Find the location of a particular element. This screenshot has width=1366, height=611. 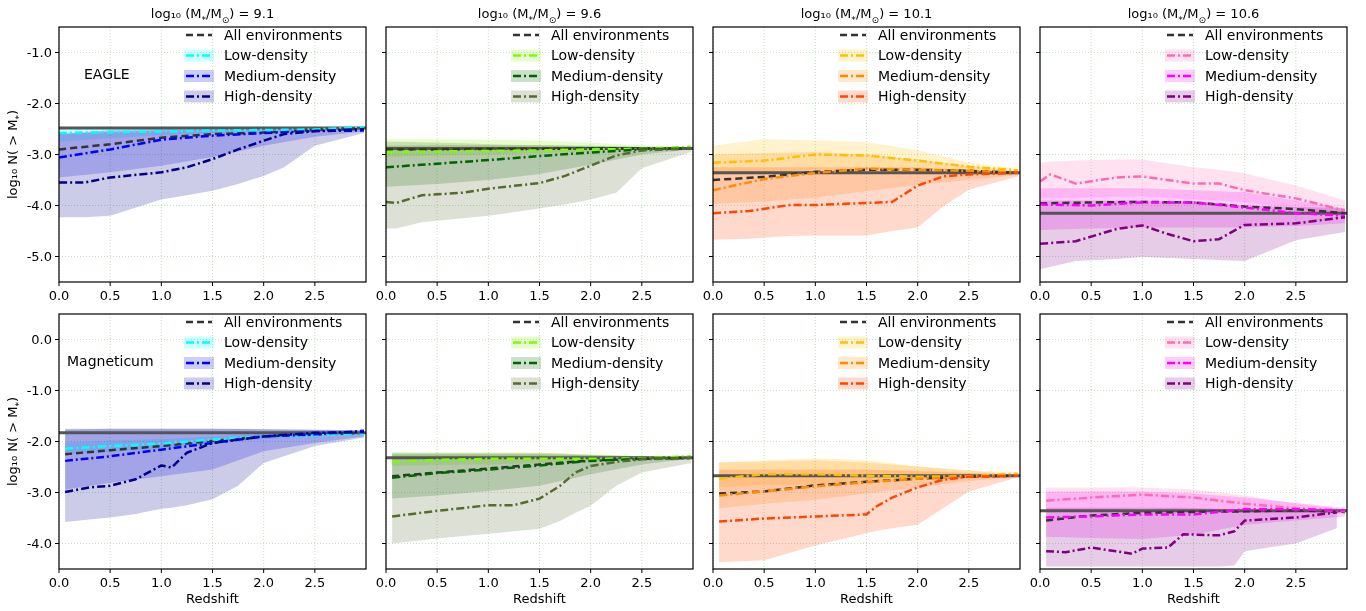

chart-title: log₁₀ (M$_{*}$/M$_{⊙}$) = 10.6 is located at coordinates (1193, 15).